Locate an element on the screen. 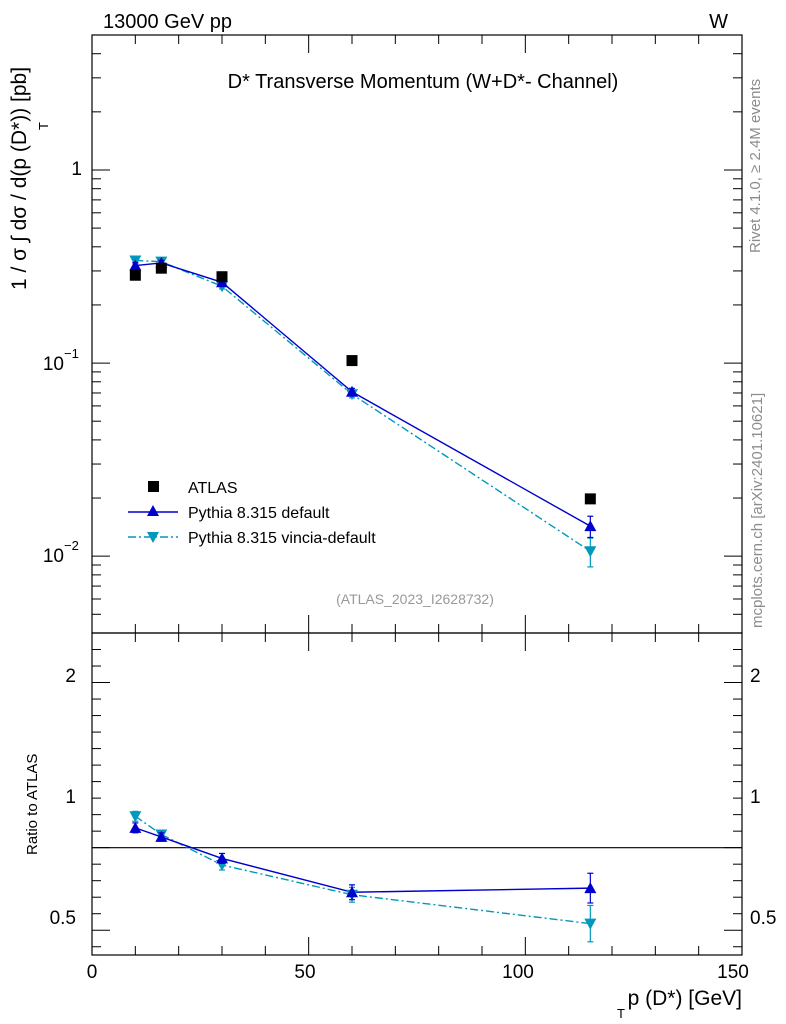 Image resolution: width=786 pixels, height=1024 pixels. legend-atlas-label: ATLAS is located at coordinates (213, 488).